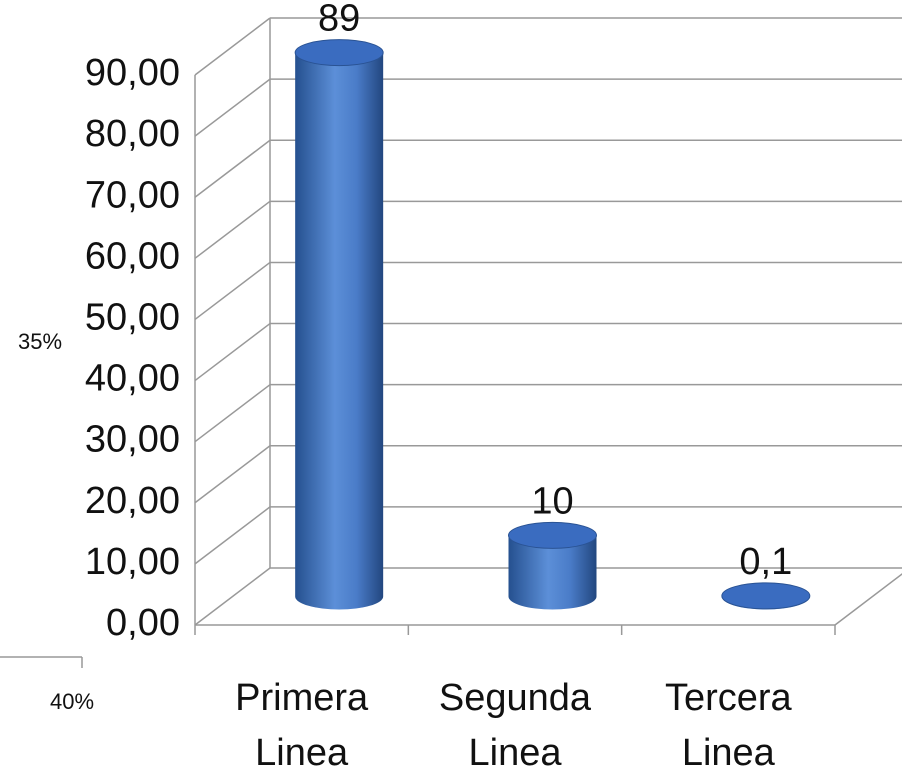  I want to click on y-tick-label: 20,00, so click(132, 501).